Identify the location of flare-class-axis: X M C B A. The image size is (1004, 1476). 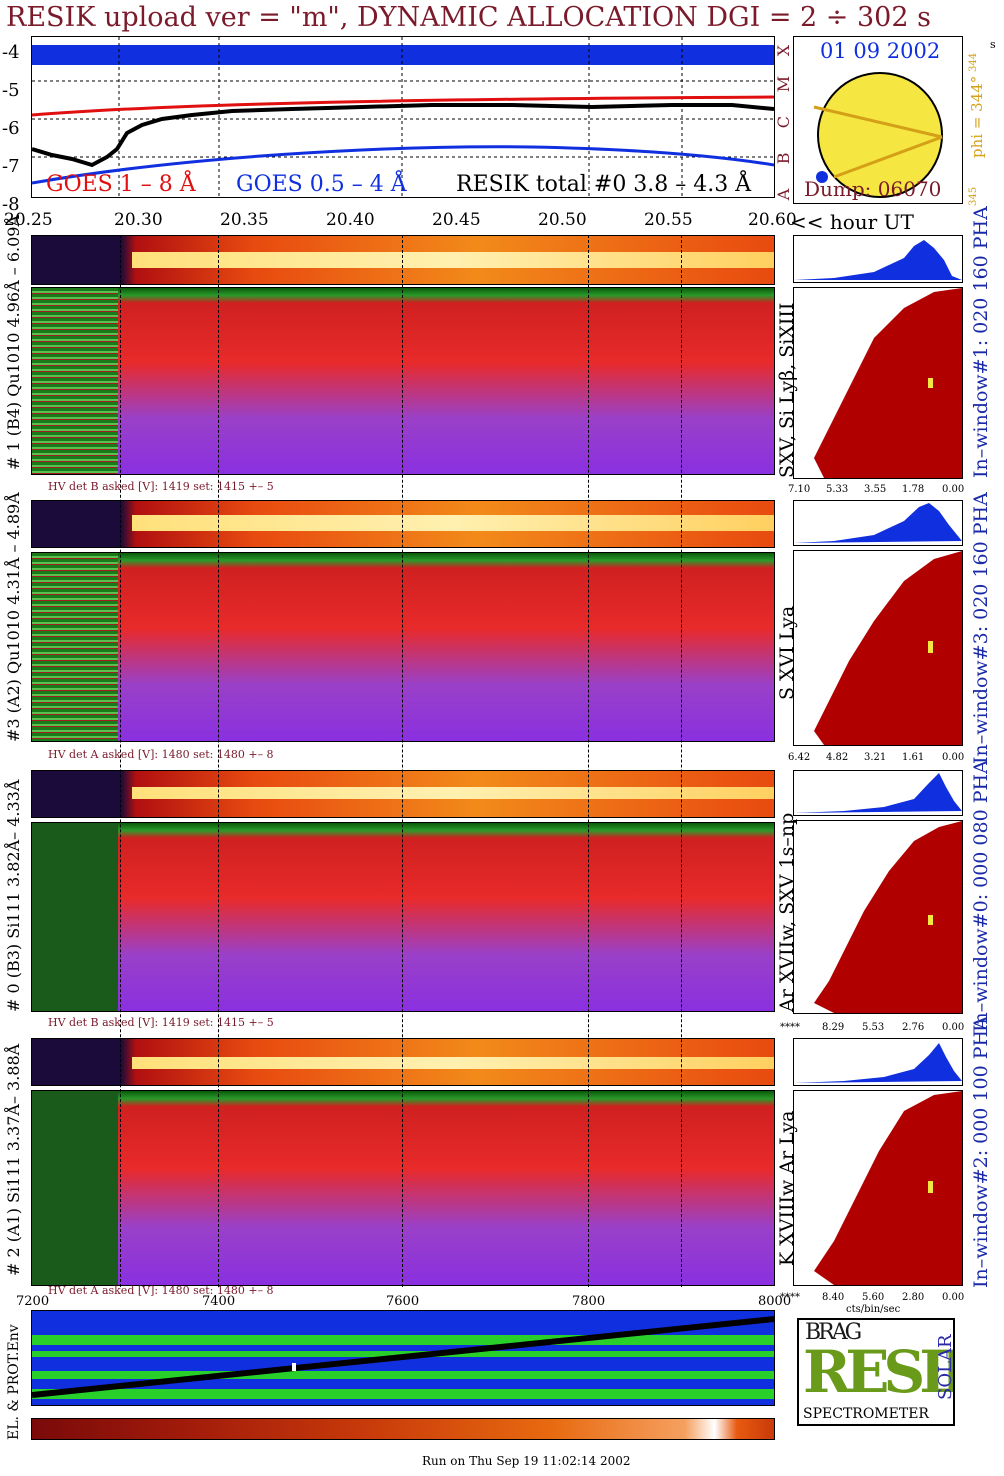
(783, 120).